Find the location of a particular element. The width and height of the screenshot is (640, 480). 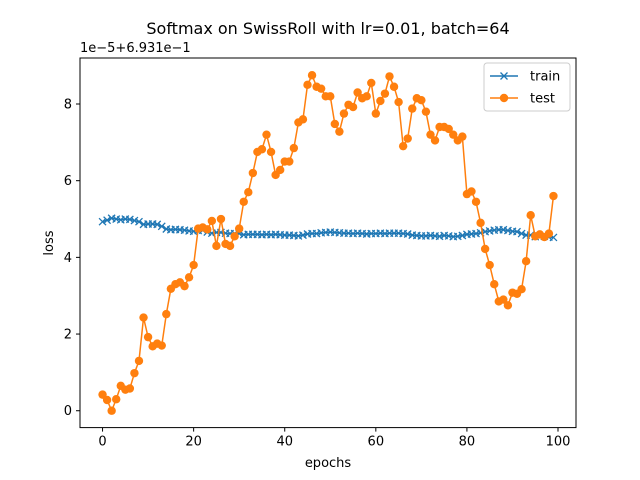

x-axis-label: epochs is located at coordinates (328, 463).